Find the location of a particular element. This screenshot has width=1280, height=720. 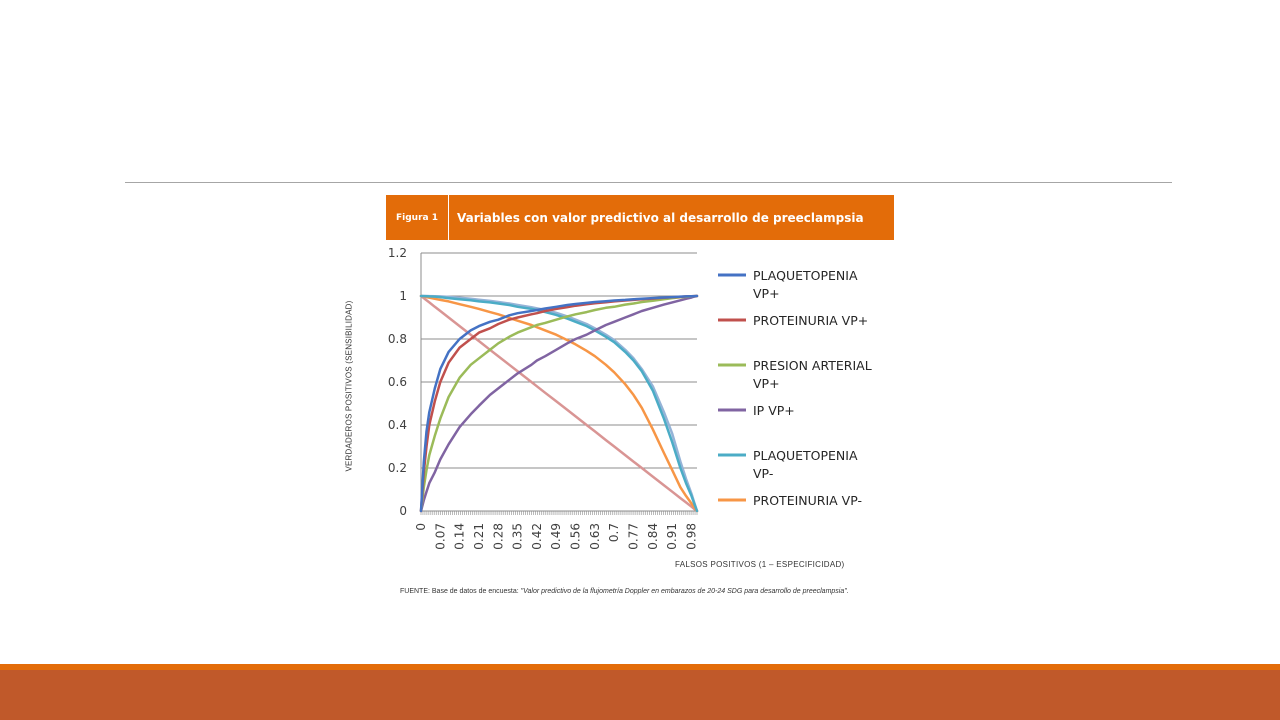

legend-label: PROTEINURIA VP+ is located at coordinates (810, 320).